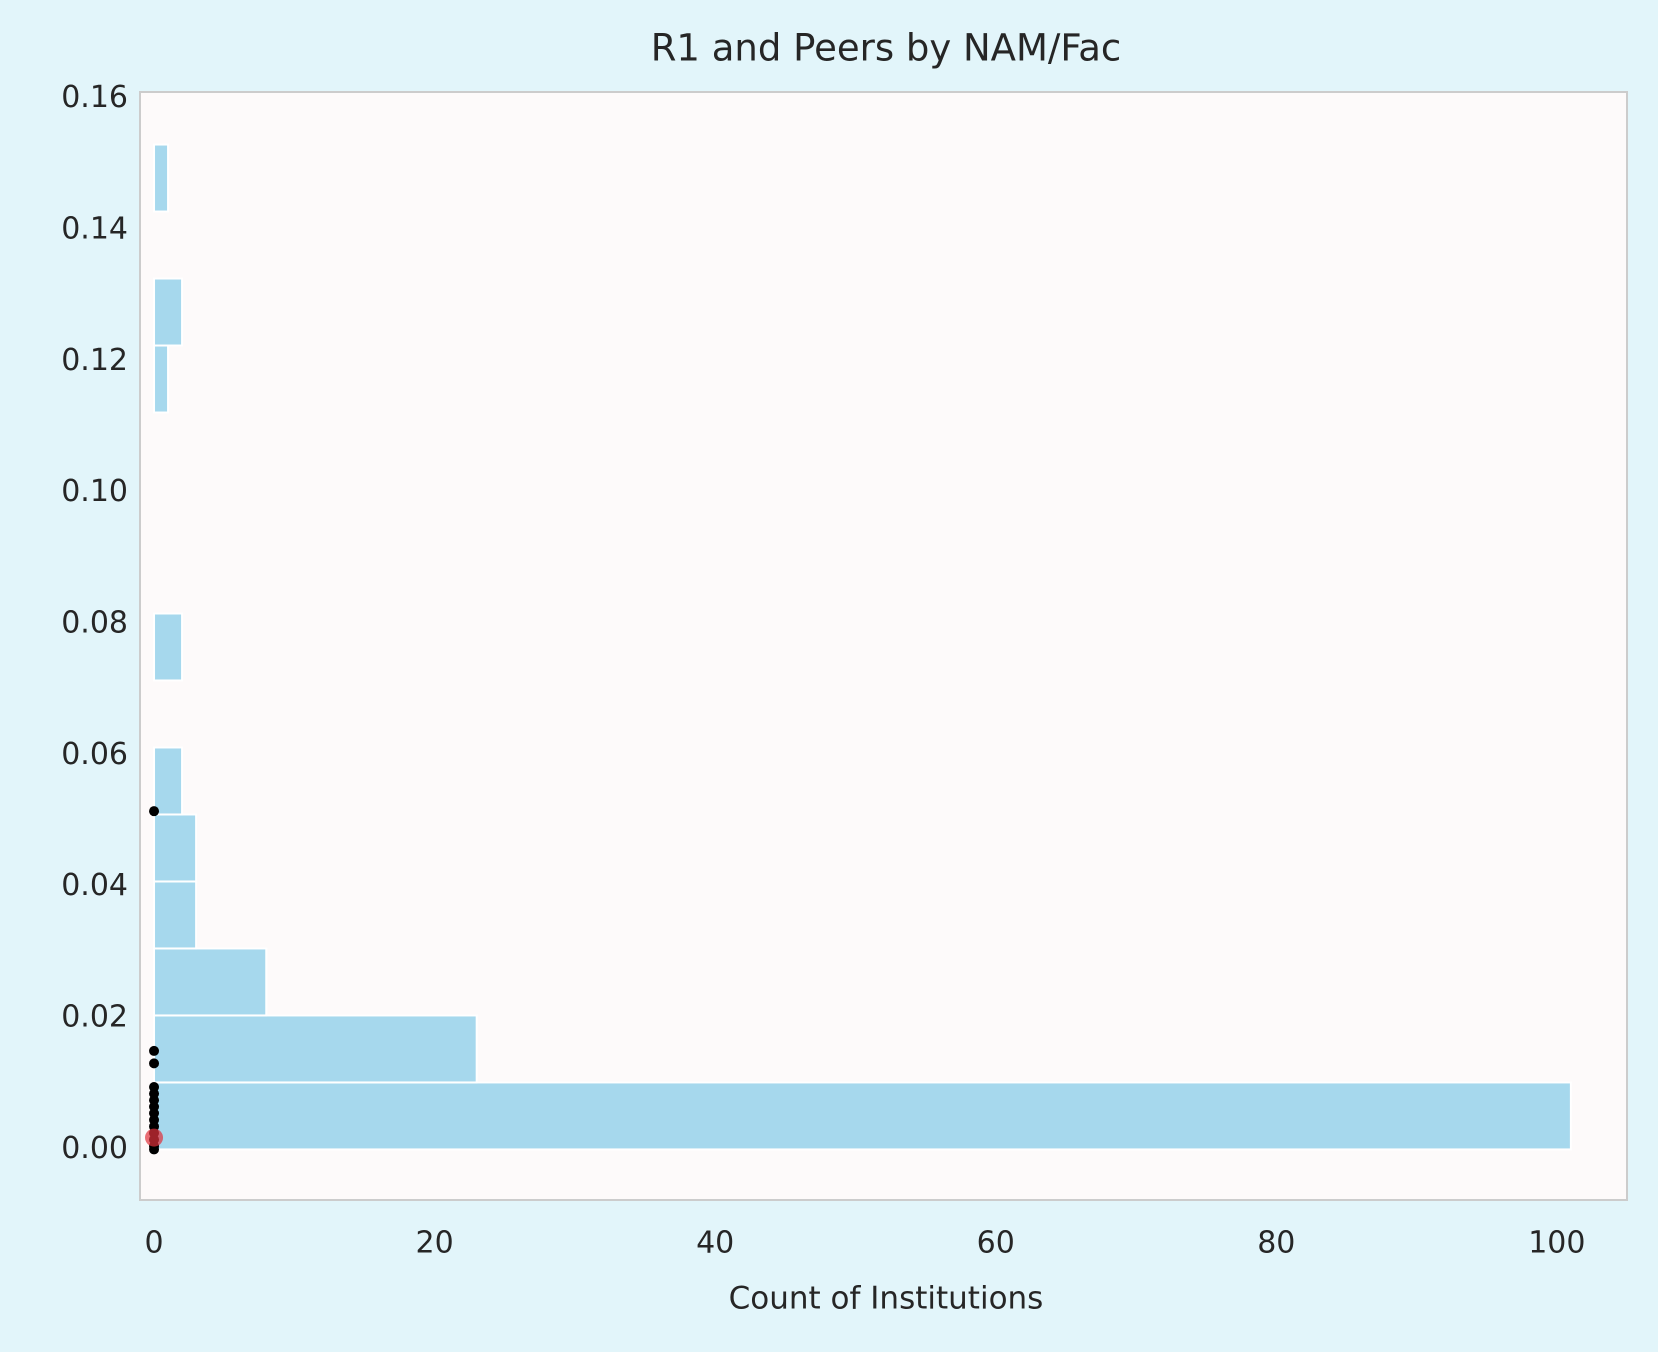 The height and width of the screenshot is (1352, 1658). What do you see at coordinates (886, 1299) in the screenshot?
I see `x-axis-label: Count of Institutions` at bounding box center [886, 1299].